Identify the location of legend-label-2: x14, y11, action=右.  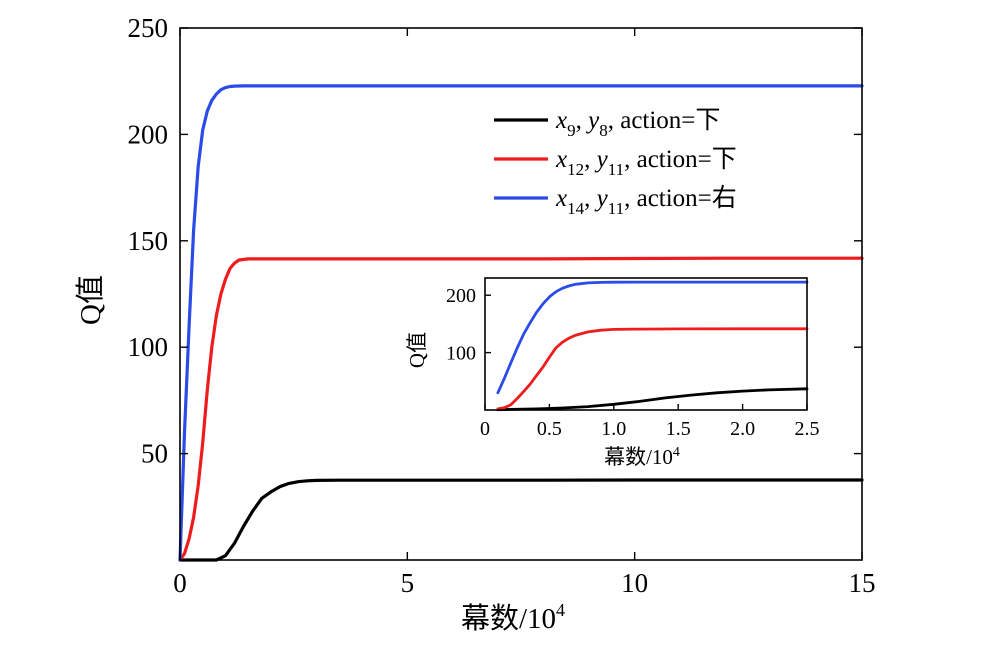
(646, 201).